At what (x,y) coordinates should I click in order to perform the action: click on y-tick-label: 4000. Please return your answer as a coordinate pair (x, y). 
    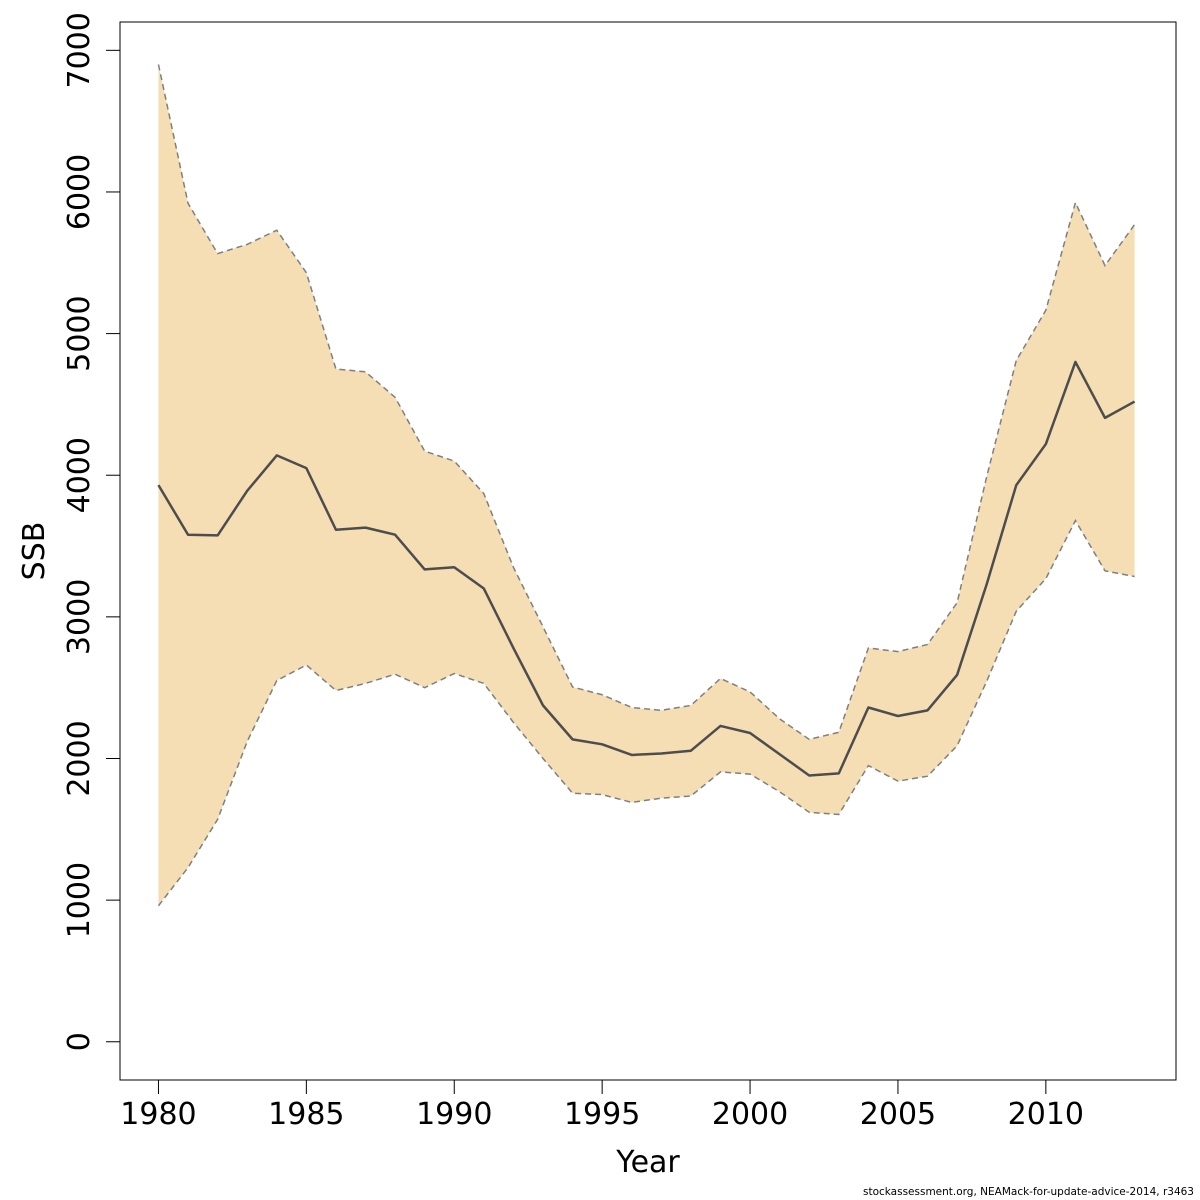
    Looking at the image, I should click on (79, 475).